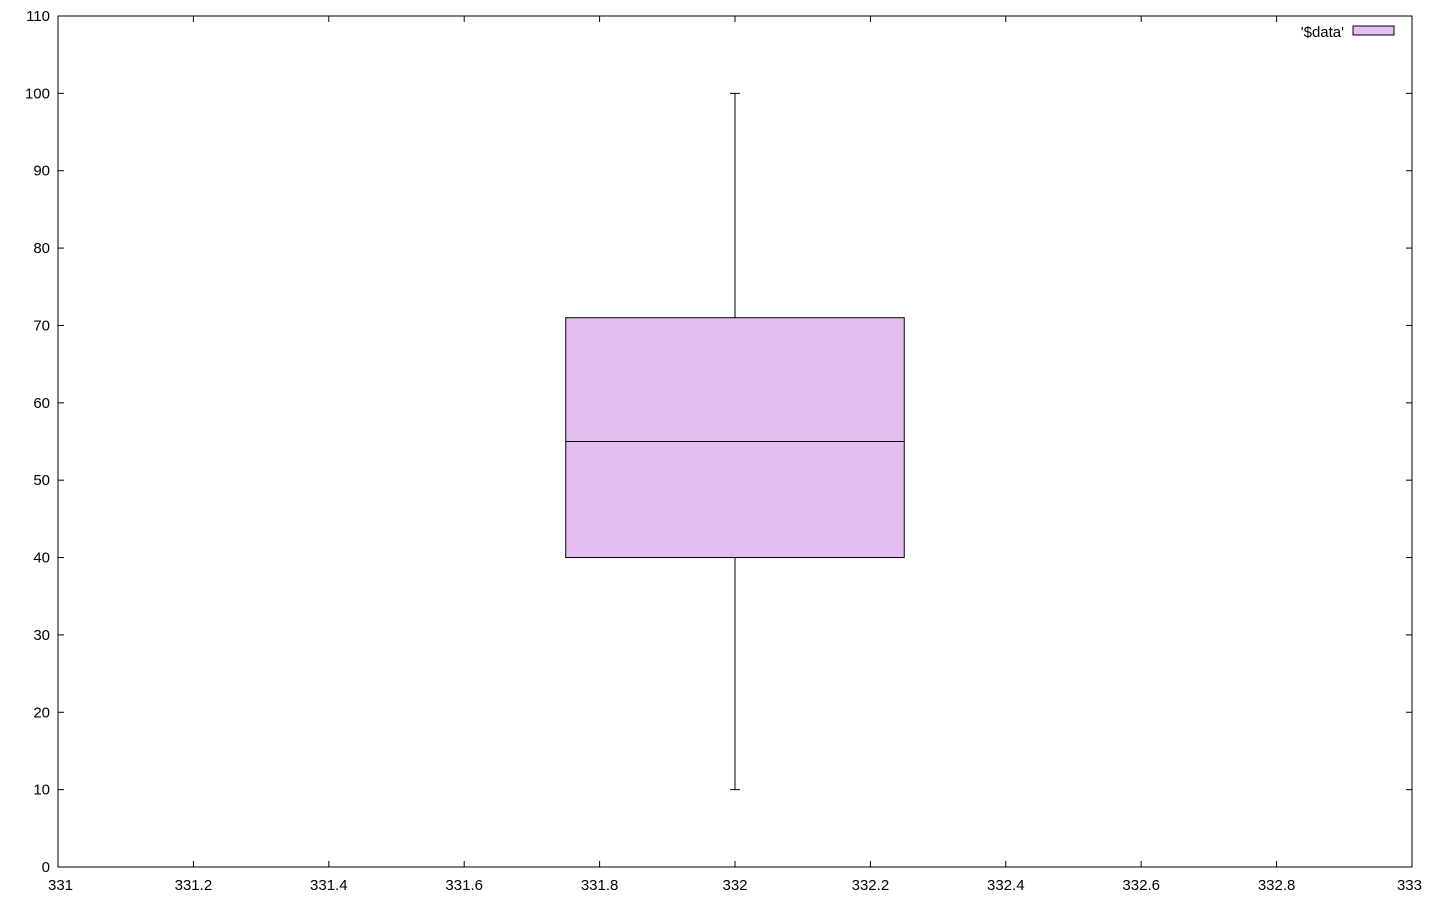 This screenshot has width=1440, height=900. I want to click on x-tick-label: 332, so click(734, 885).